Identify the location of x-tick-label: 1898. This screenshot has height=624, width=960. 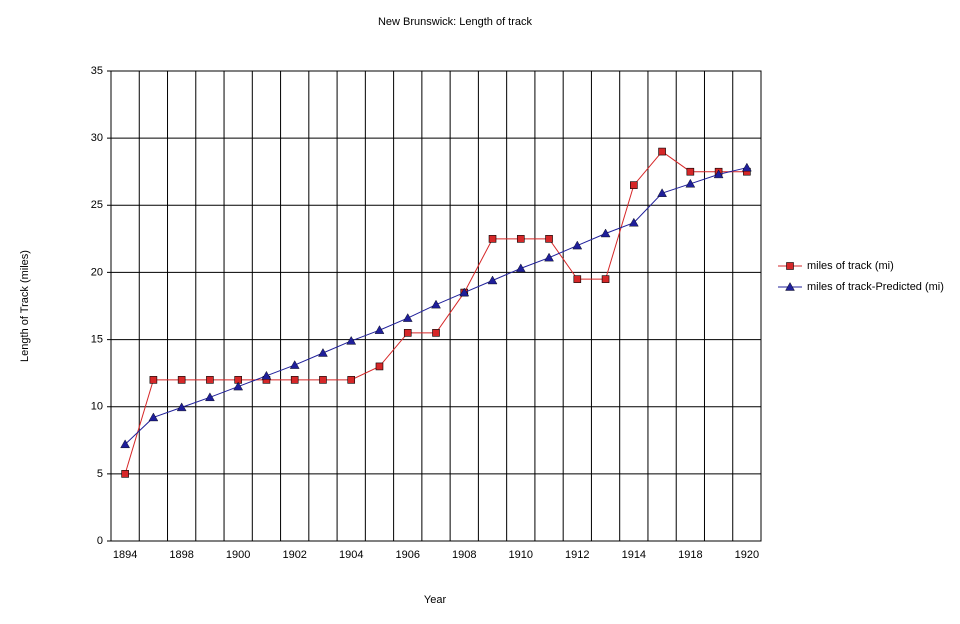
(181, 555).